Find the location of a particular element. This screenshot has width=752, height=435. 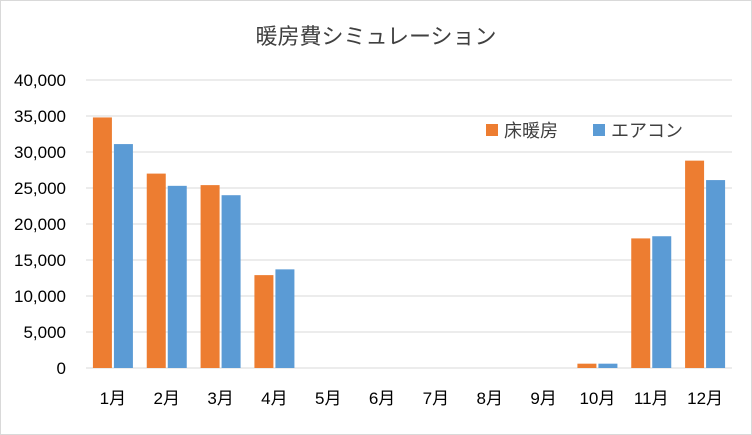

x-tick-label: 11月 is located at coordinates (651, 398).